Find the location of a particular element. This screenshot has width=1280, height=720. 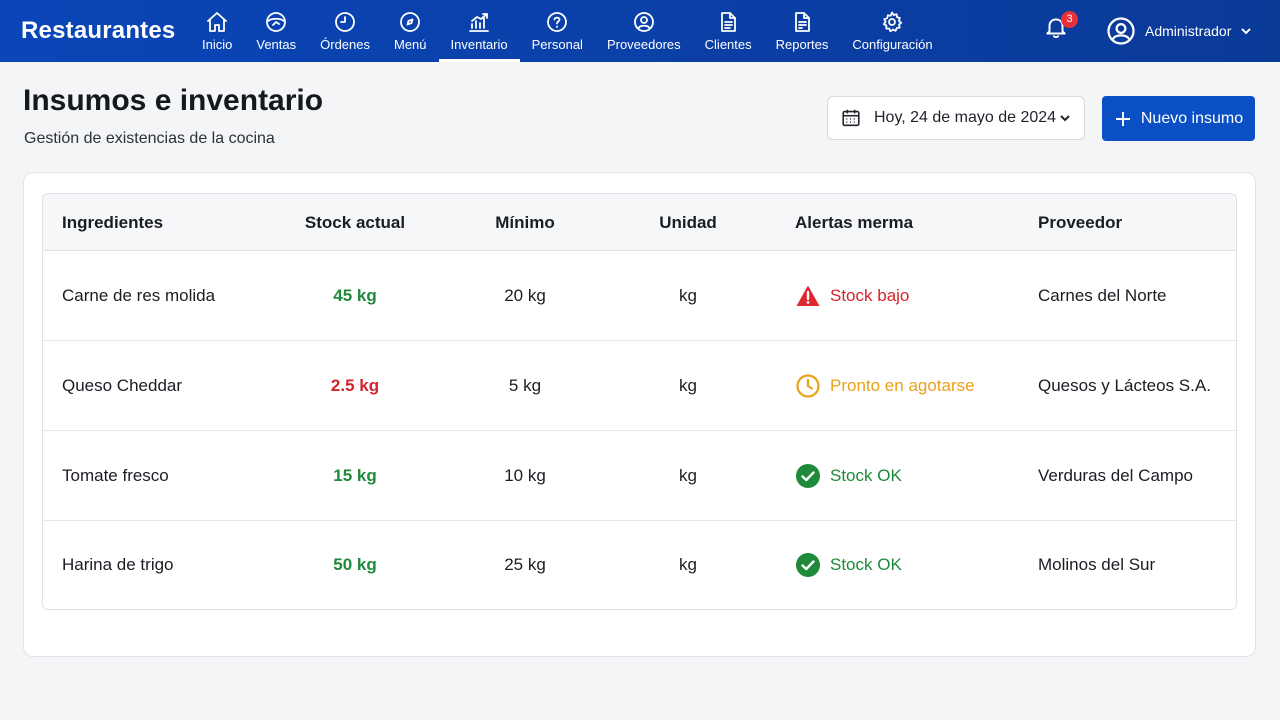

nav-label: Órdenes is located at coordinates (345, 44).